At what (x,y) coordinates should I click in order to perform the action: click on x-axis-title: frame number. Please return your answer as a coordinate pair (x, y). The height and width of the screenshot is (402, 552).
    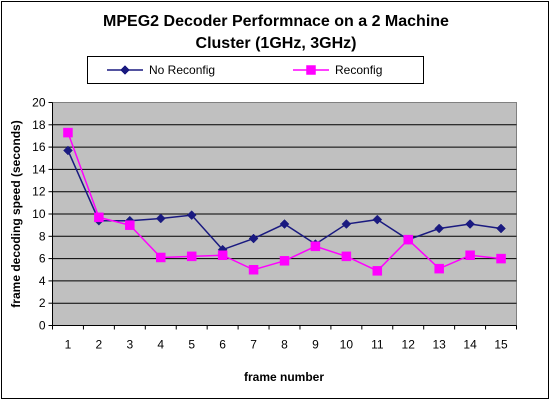
    Looking at the image, I should click on (284, 377).